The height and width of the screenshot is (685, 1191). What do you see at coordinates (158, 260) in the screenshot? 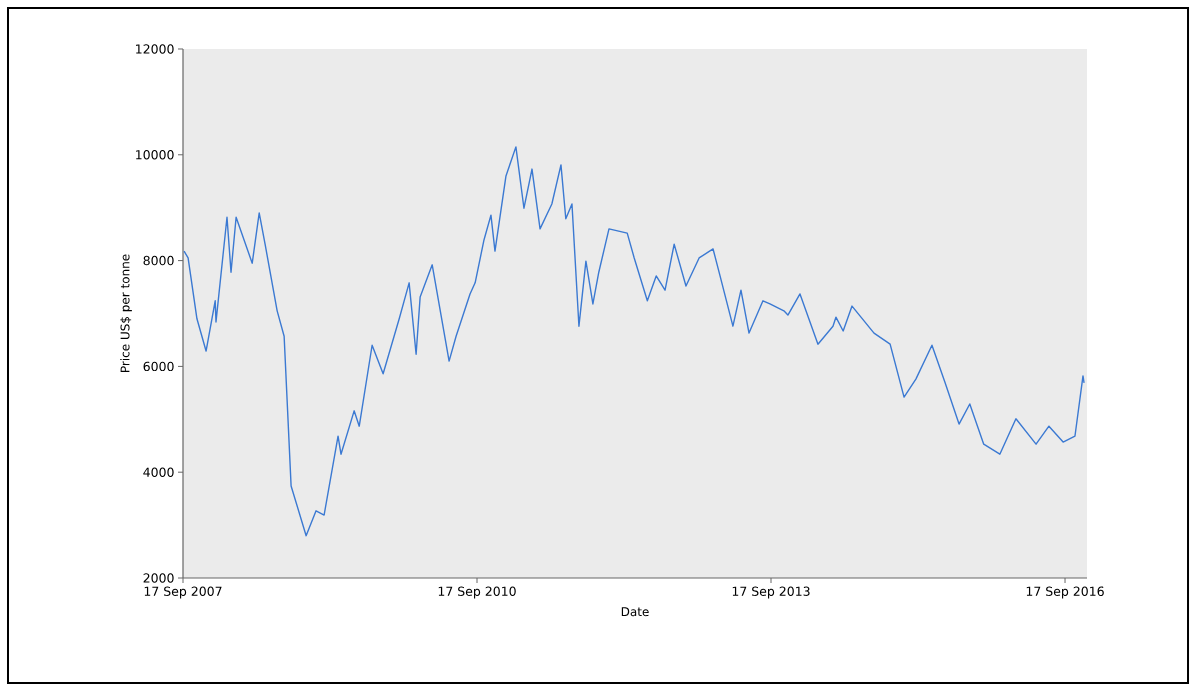
I see `y-tick-label: 8000` at bounding box center [158, 260].